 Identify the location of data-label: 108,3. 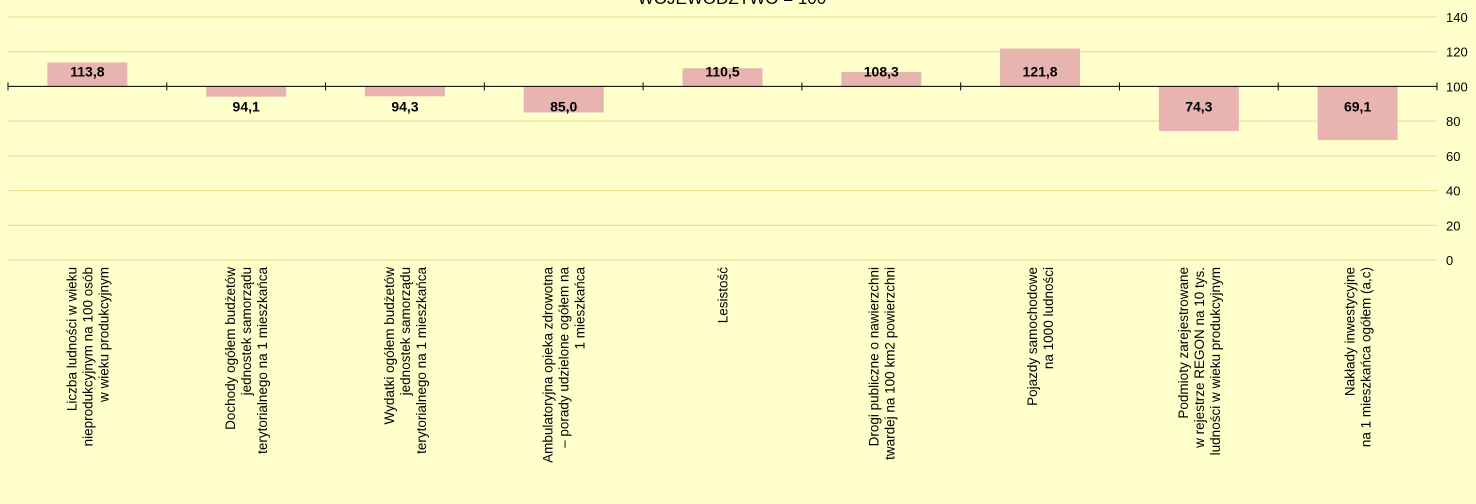
(881, 71).